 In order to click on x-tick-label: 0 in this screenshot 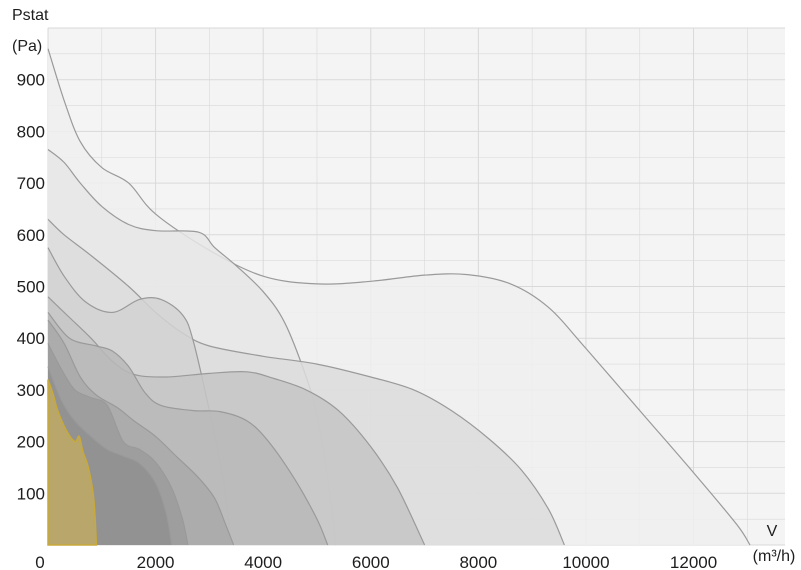, I will do `click(39, 561)`.